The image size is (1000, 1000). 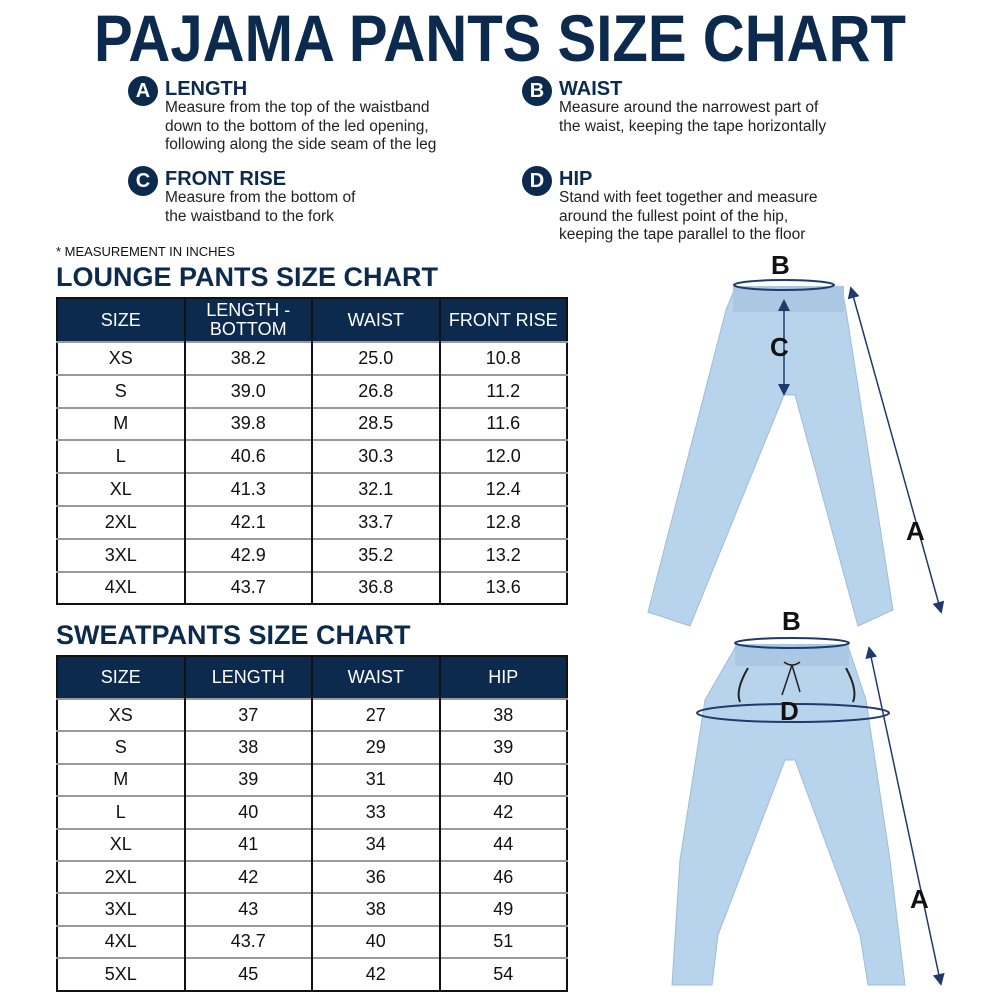 What do you see at coordinates (375, 390) in the screenshot?
I see `table-cell: 26.8` at bounding box center [375, 390].